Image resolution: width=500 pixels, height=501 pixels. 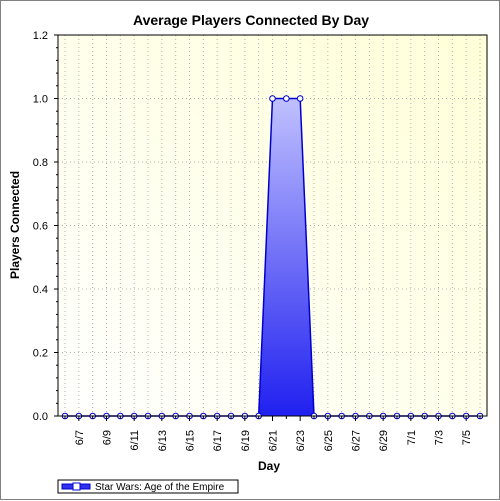 I want to click on x-tick-label: 7/3, so click(x=440, y=437).